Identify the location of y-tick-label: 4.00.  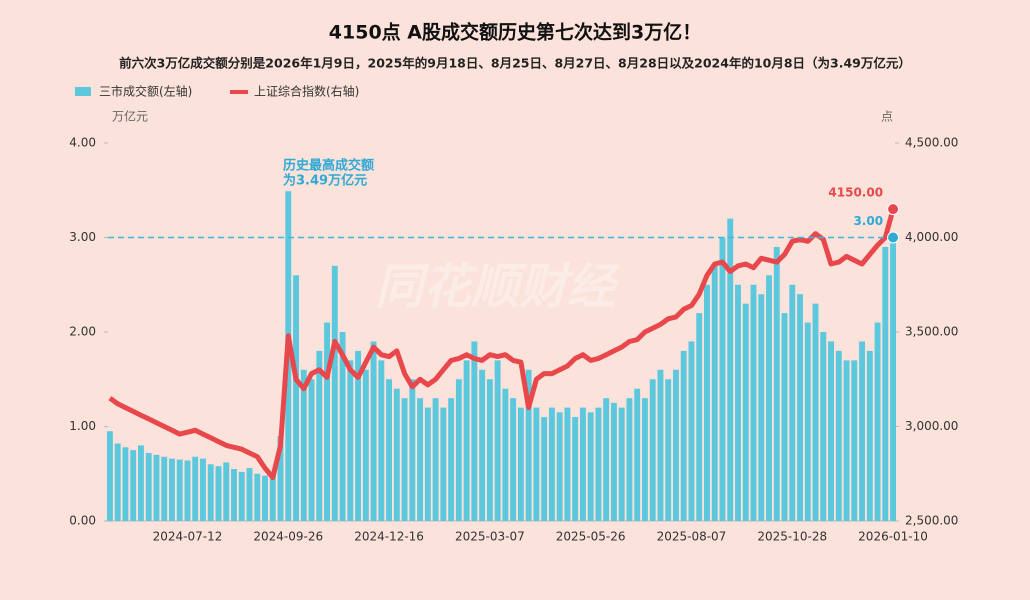
(82, 143).